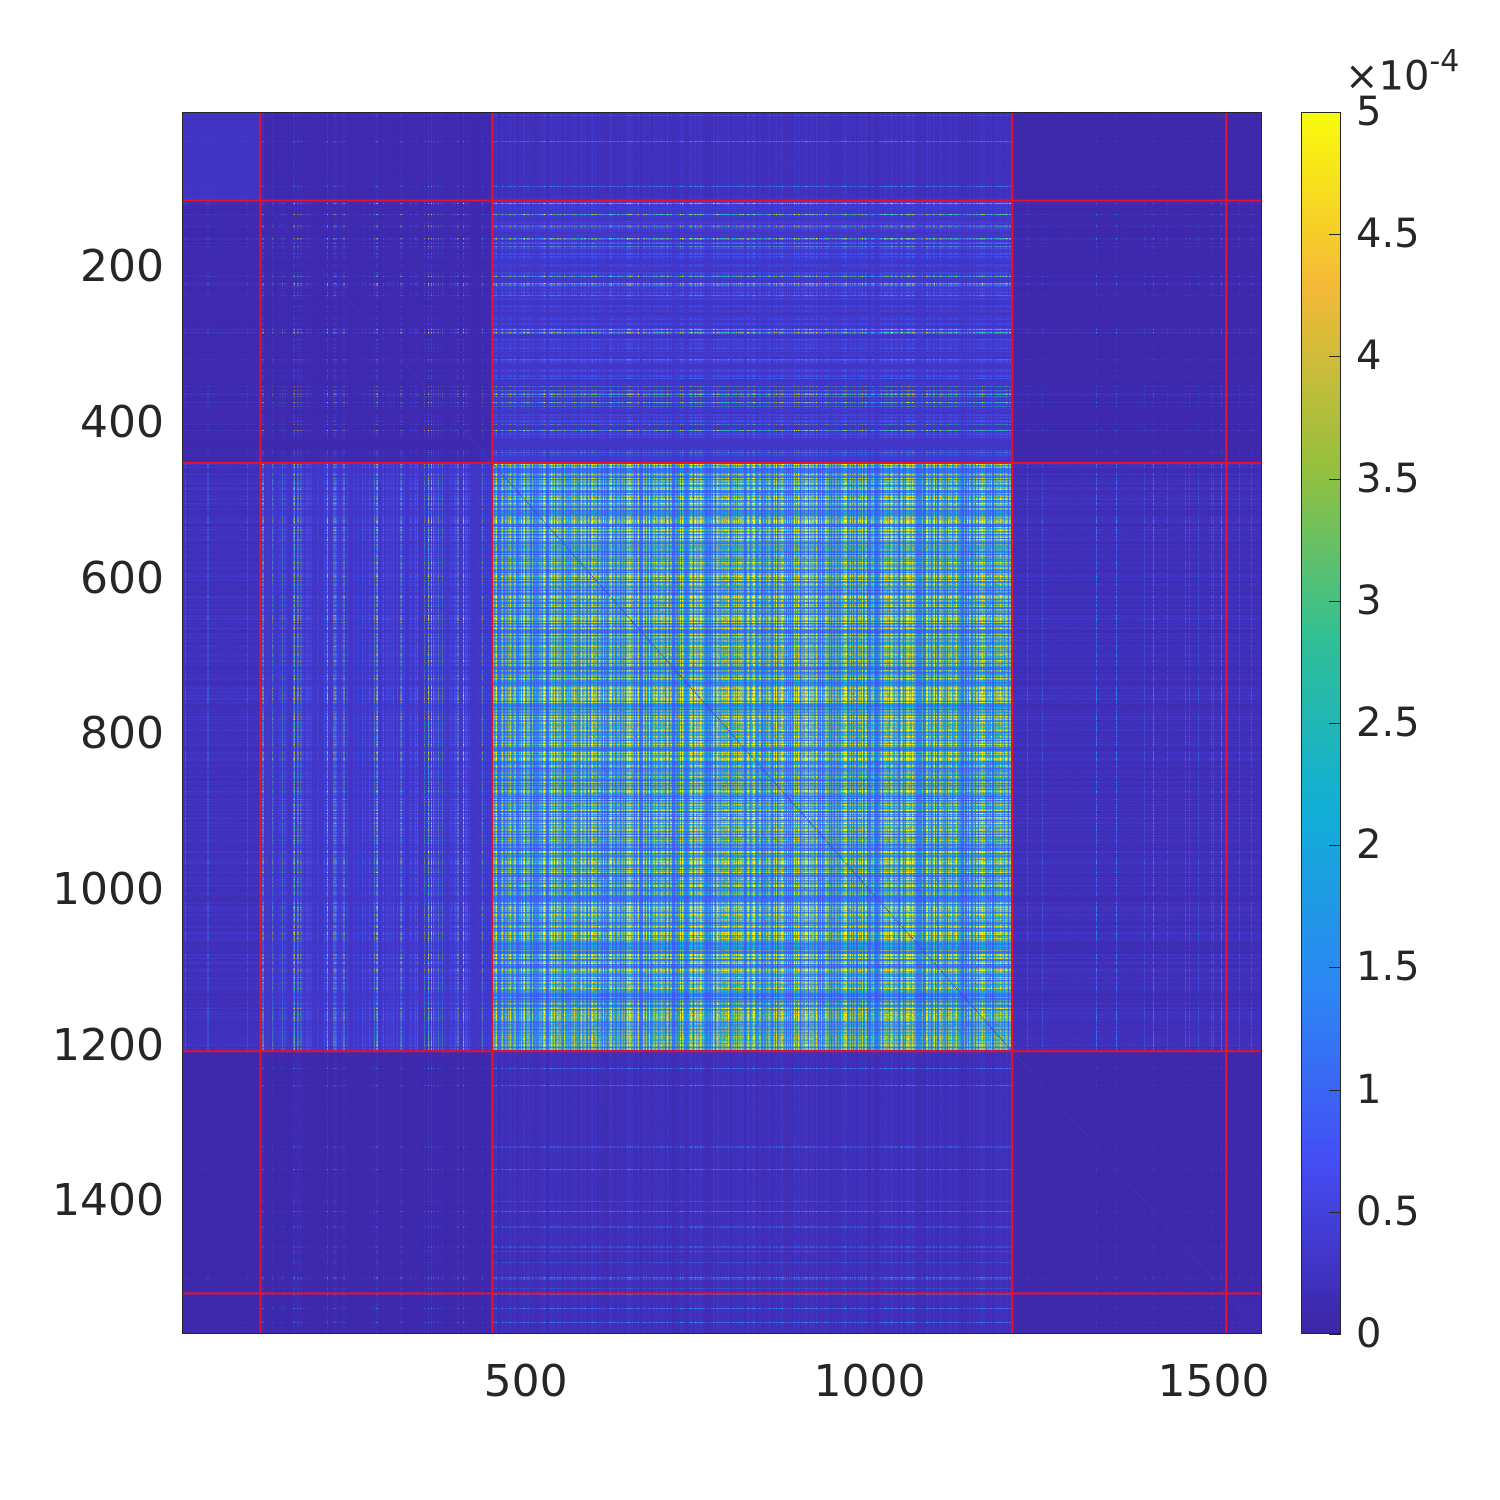  Describe the element at coordinates (1369, 112) in the screenshot. I see `colorbar-tick-label: 5` at that location.